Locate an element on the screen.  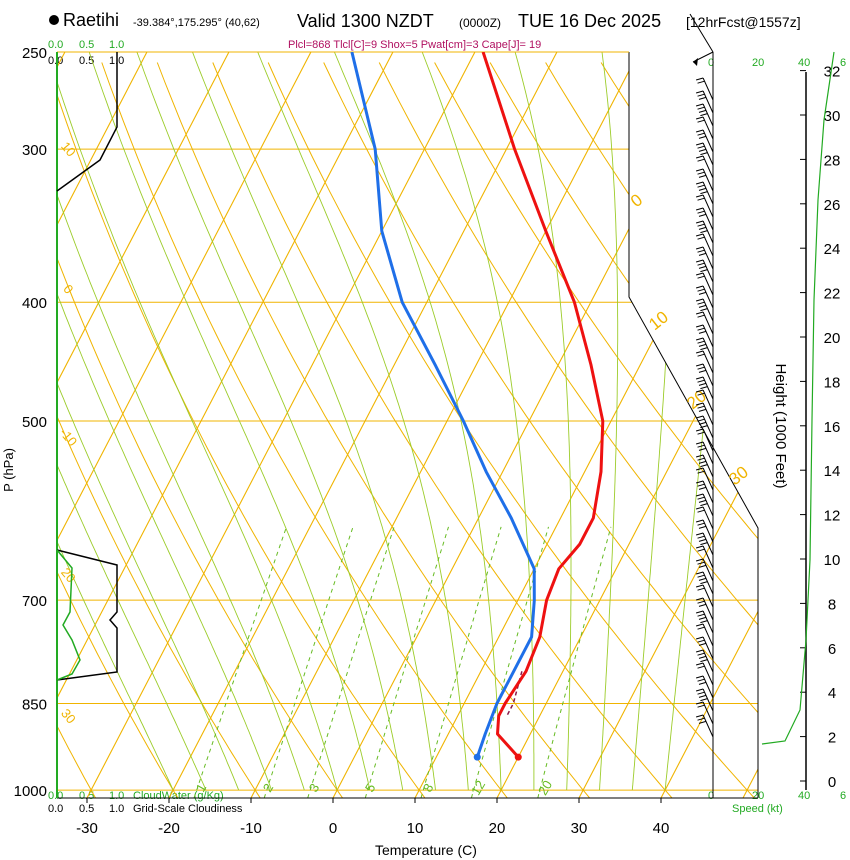
wind-bottom-6: 6 is located at coordinates (843, 796).